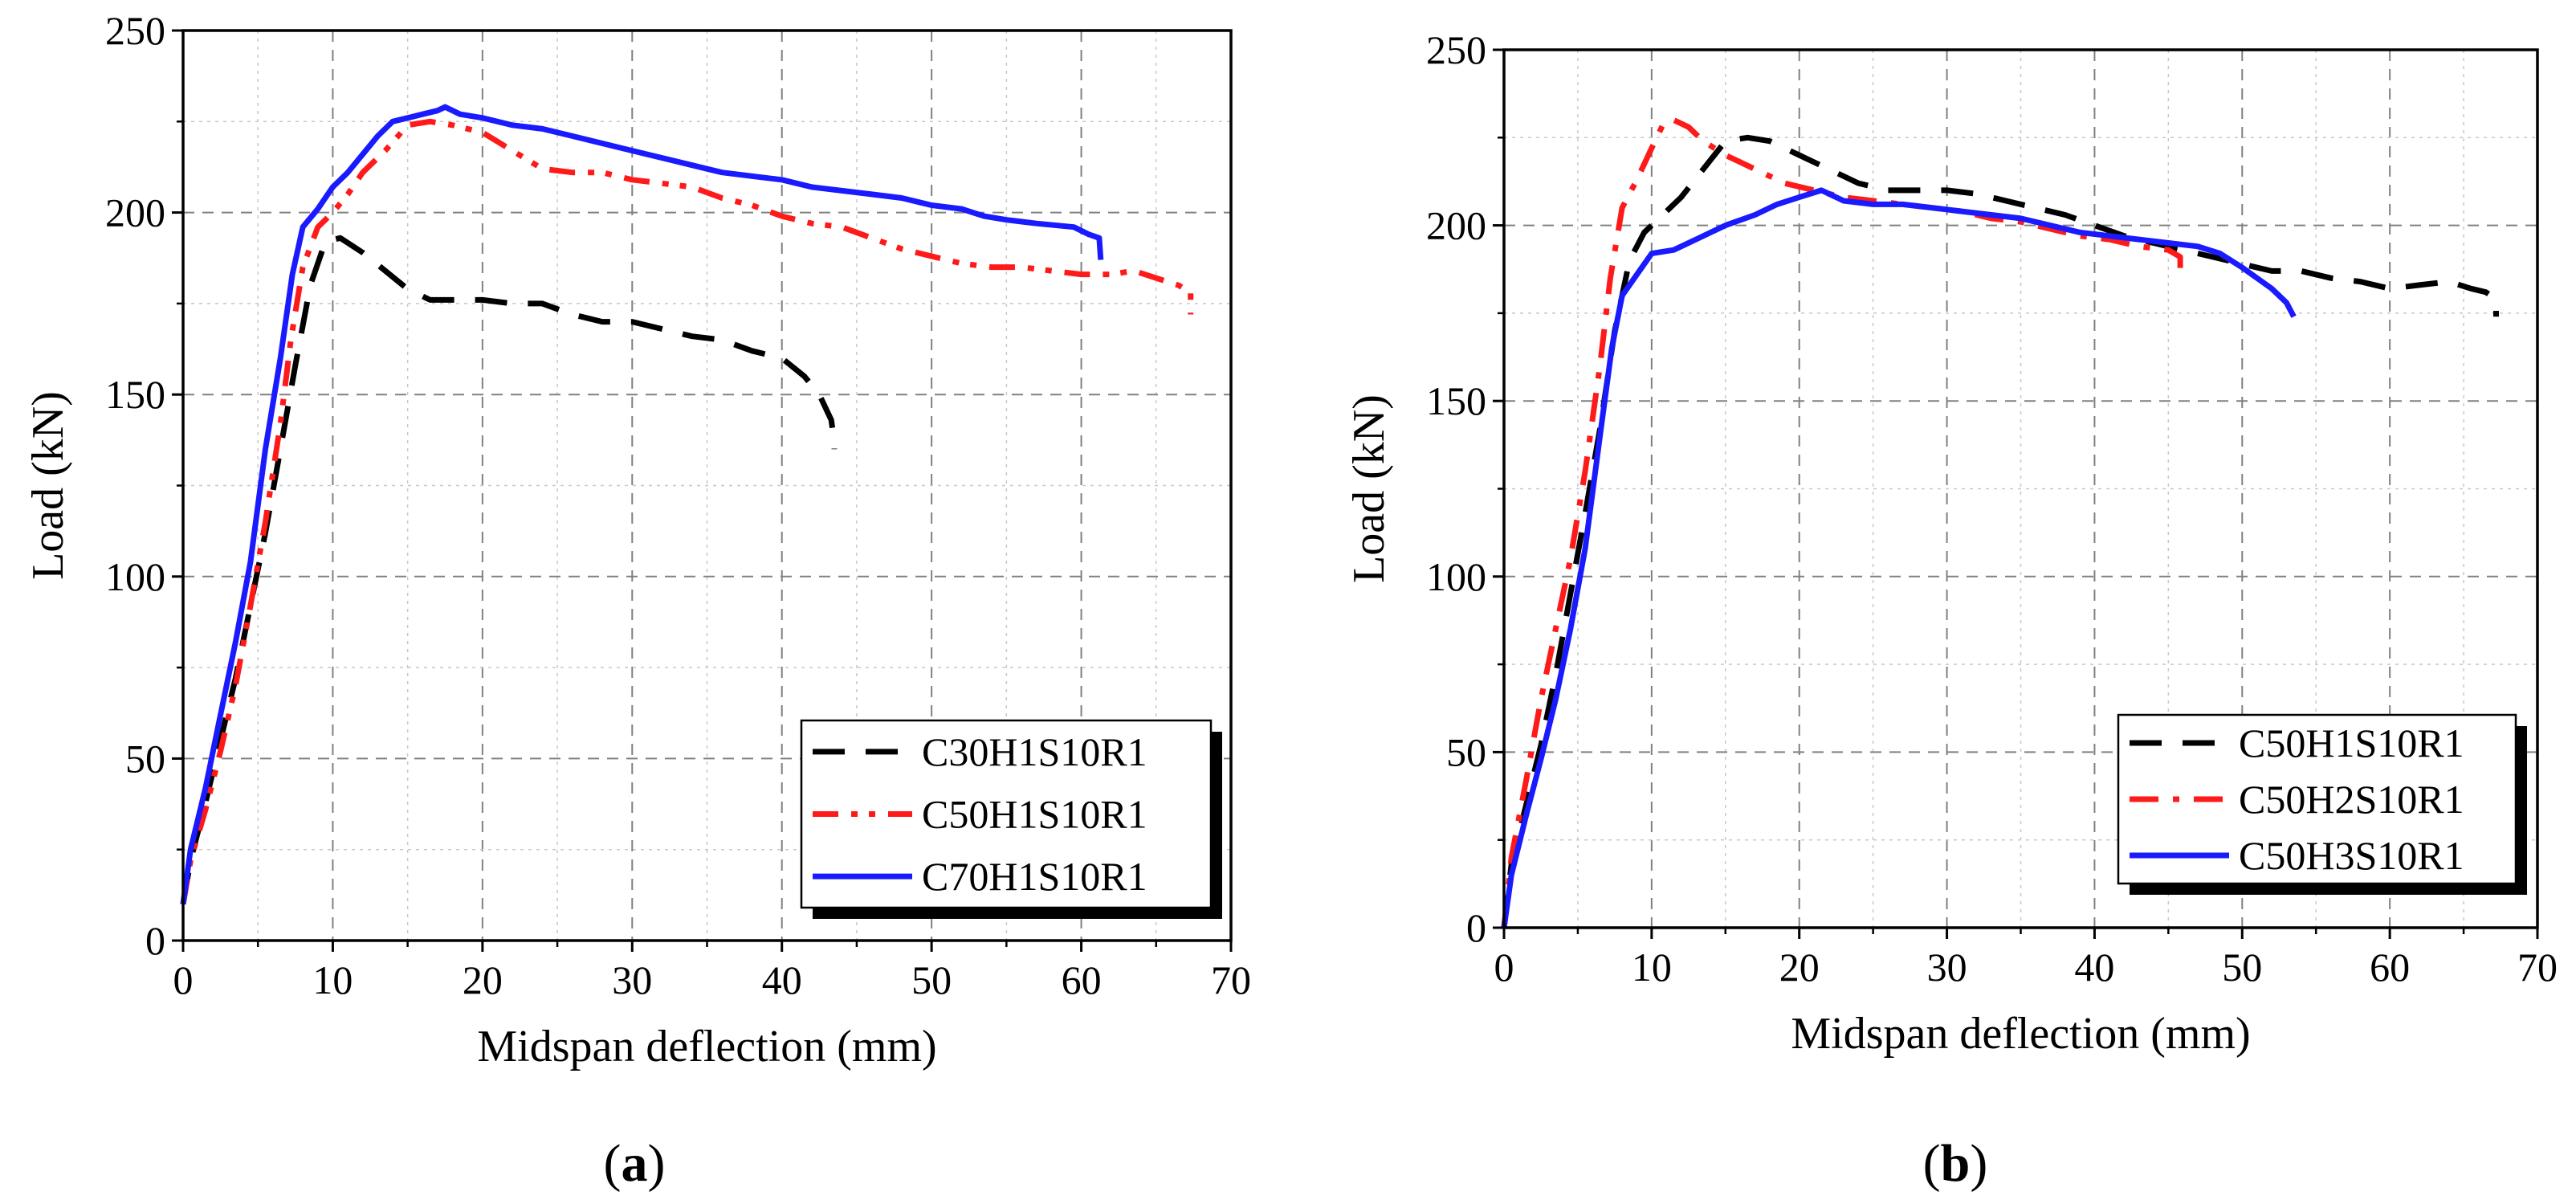 The width and height of the screenshot is (2576, 1204). I want to click on panel-label-letter: a, so click(635, 1164).